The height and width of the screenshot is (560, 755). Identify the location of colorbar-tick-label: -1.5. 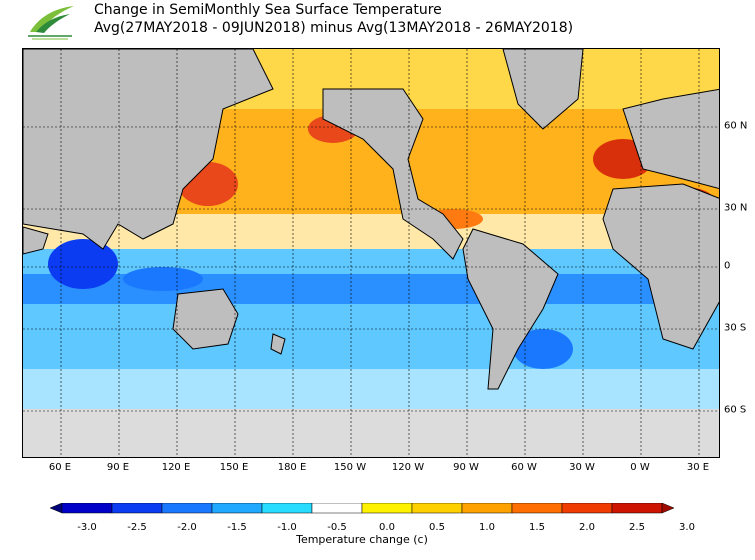
(237, 527).